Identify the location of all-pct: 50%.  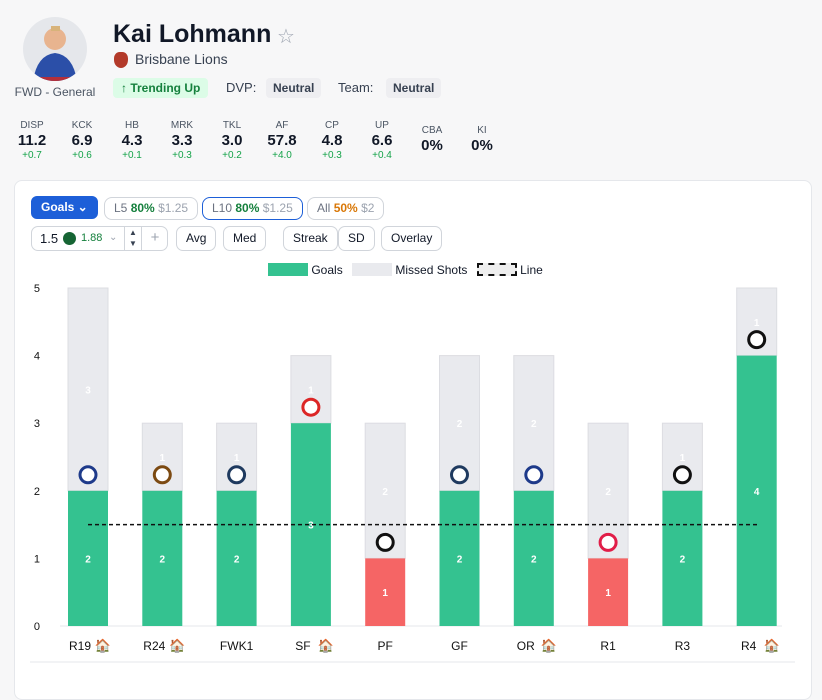
(345, 208).